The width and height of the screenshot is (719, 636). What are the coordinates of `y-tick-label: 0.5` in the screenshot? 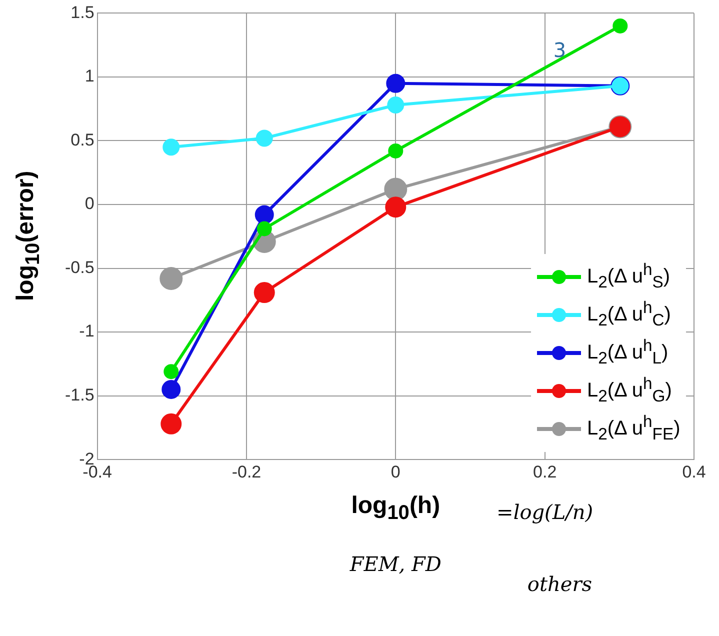 It's located at (82, 140).